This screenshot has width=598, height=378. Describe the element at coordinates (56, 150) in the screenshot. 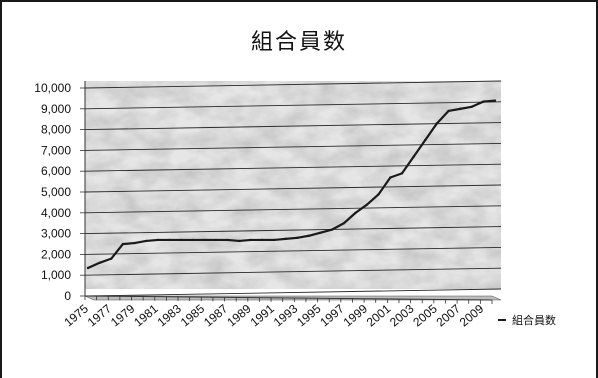

I see `y-tick-label: 7,000` at that location.